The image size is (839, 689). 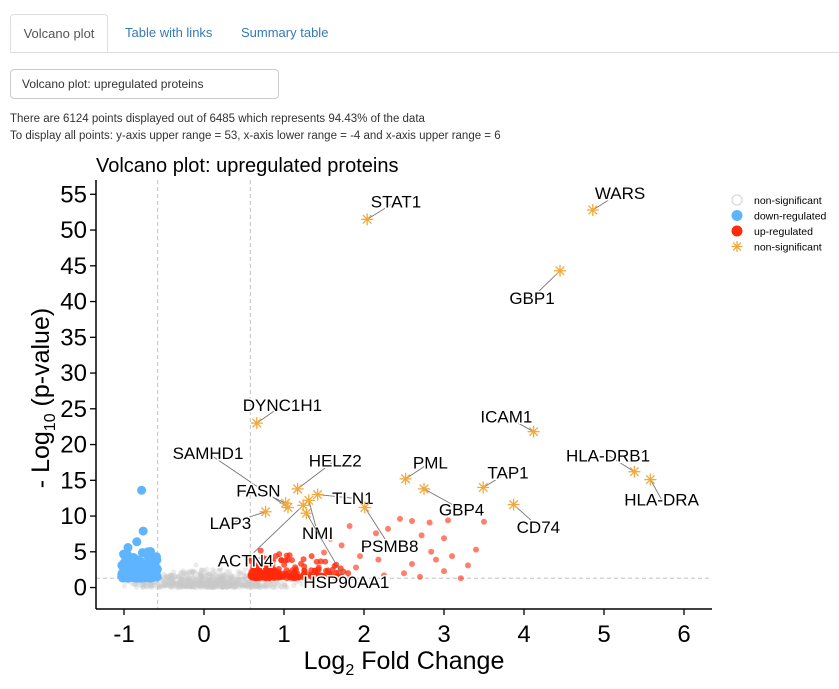 What do you see at coordinates (606, 201) in the screenshot?
I see `label-connector` at bounding box center [606, 201].